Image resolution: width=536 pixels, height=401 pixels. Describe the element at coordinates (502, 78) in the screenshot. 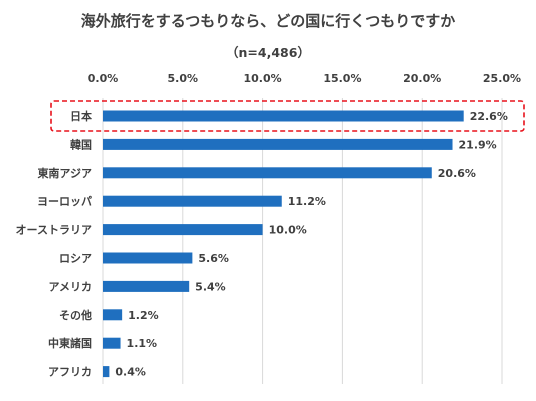

I see `x-tick-label: 25.0%` at that location.